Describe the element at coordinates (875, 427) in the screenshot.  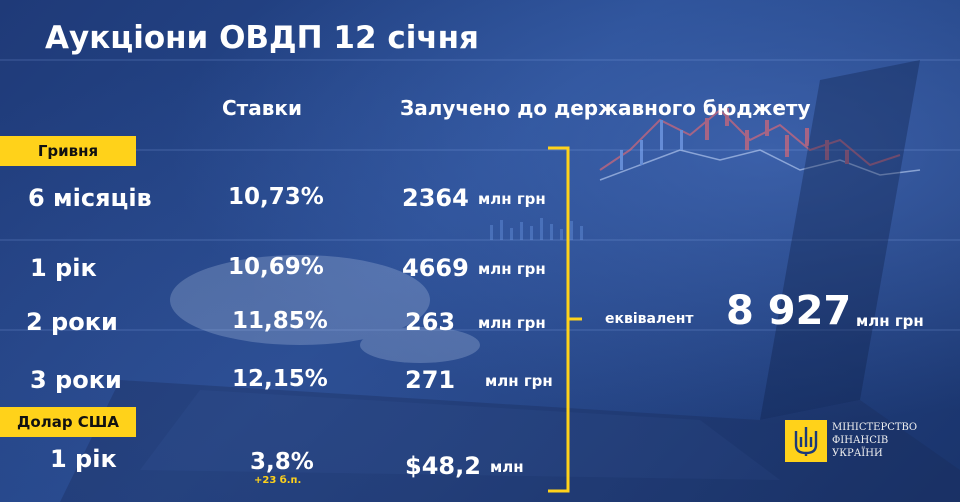
I see `ministry-name-line1: МІНІСТЕРСТВО` at that location.